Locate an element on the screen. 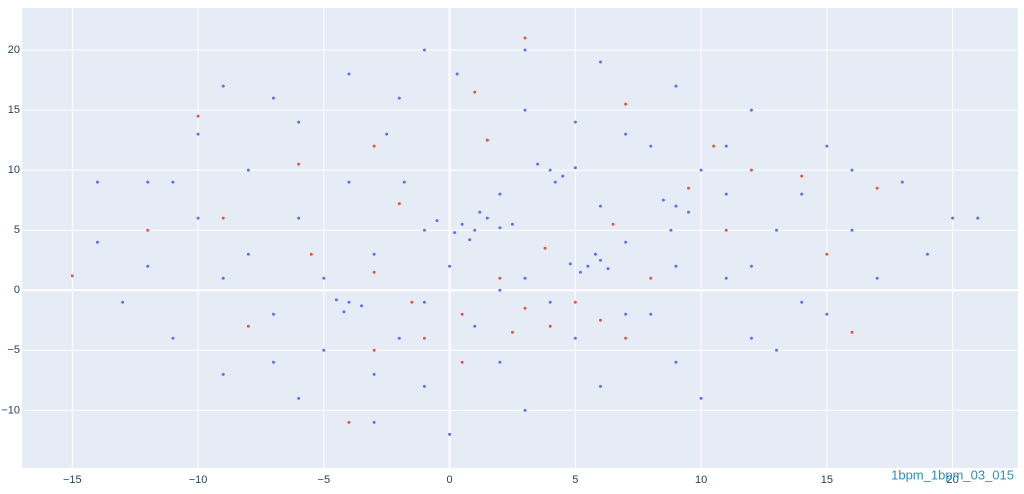 The image size is (1024, 494). annotation: 1bpm_1bpm_03_015 is located at coordinates (952, 474).